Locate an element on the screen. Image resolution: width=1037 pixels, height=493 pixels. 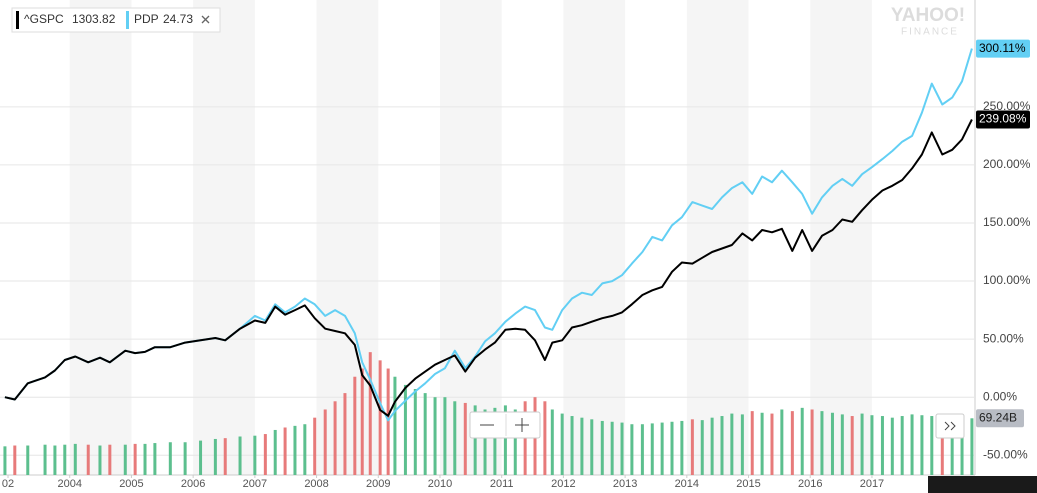
navigator is located at coordinates (982, 484).